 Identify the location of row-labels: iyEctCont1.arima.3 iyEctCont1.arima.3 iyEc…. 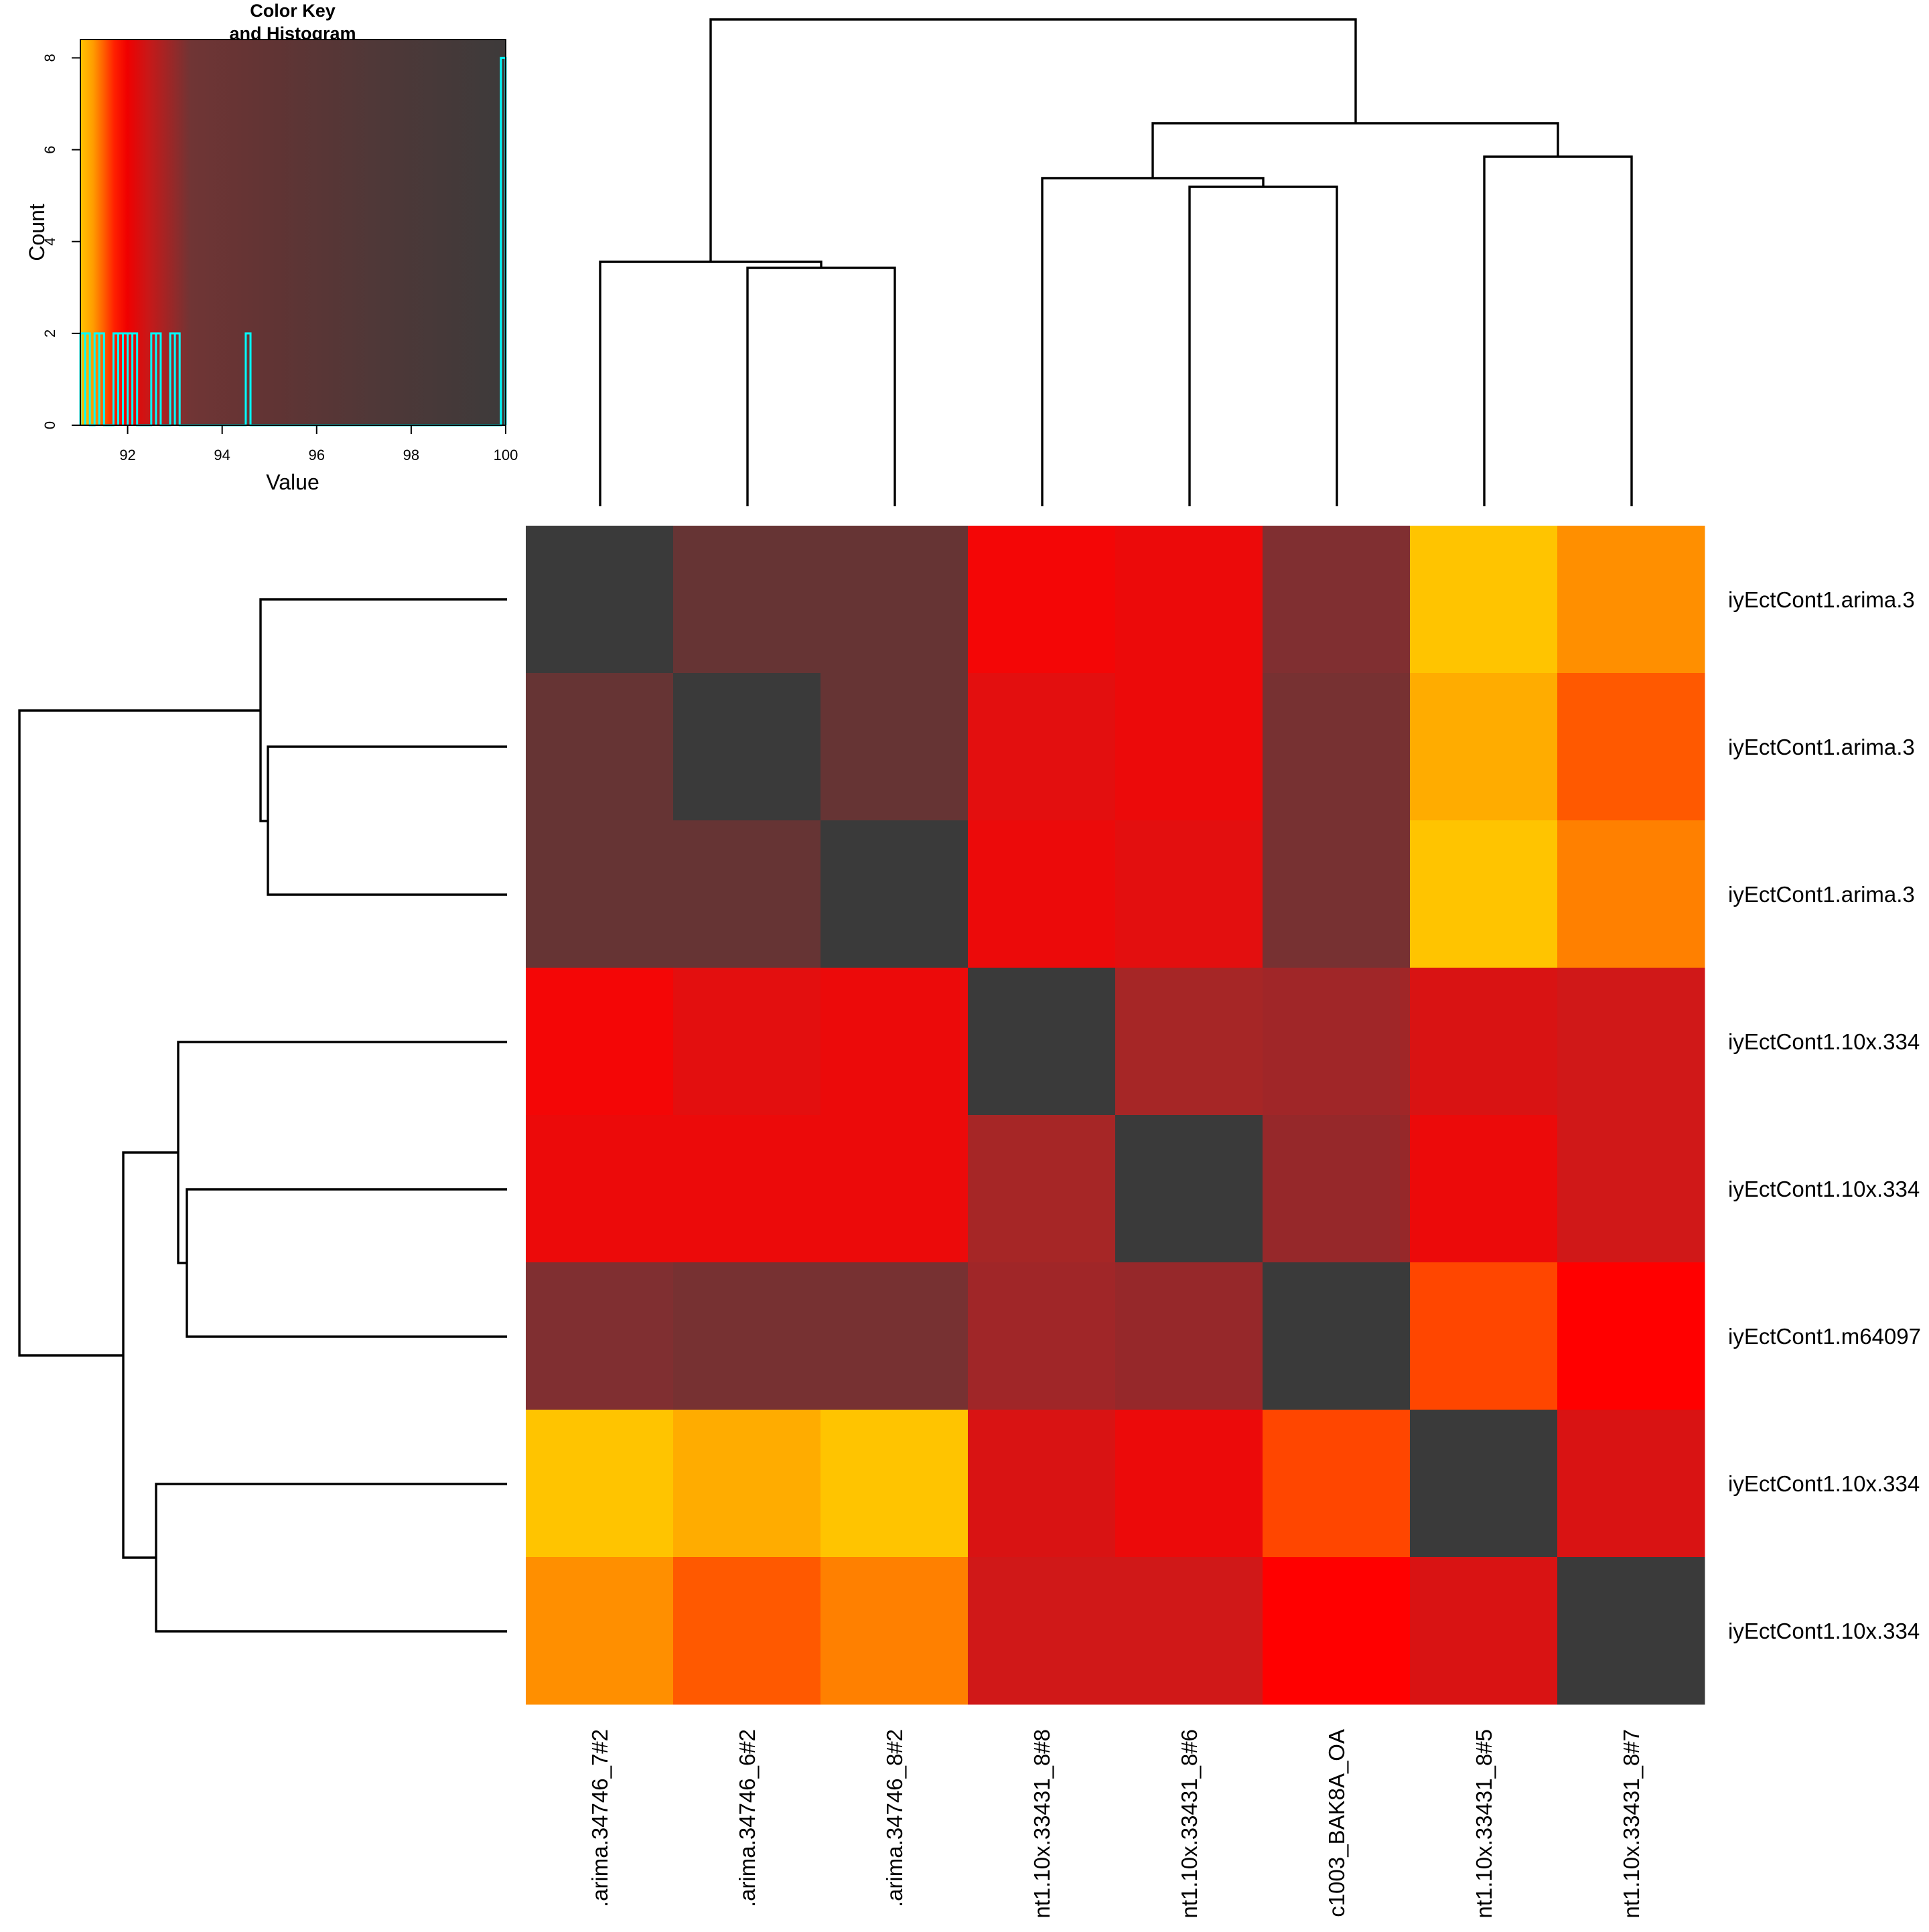
(1824, 1115).